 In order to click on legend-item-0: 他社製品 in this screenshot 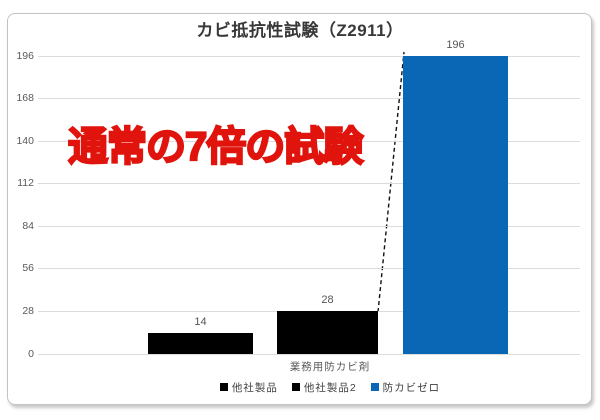, I will do `click(248, 387)`.